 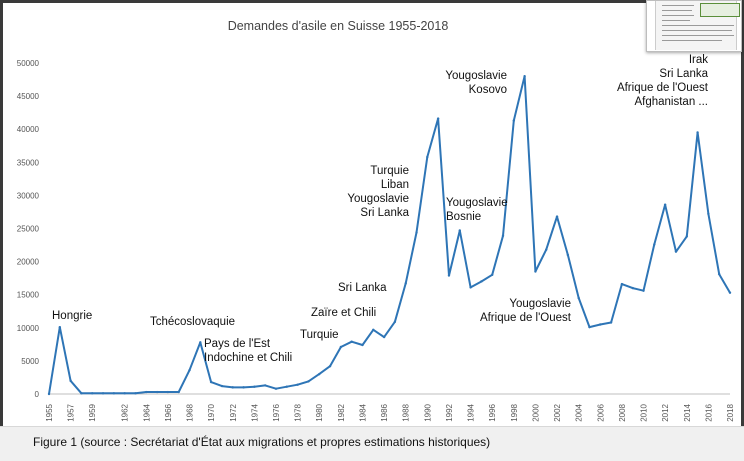 What do you see at coordinates (37, 394) in the screenshot?
I see `y-tick-label: 0` at bounding box center [37, 394].